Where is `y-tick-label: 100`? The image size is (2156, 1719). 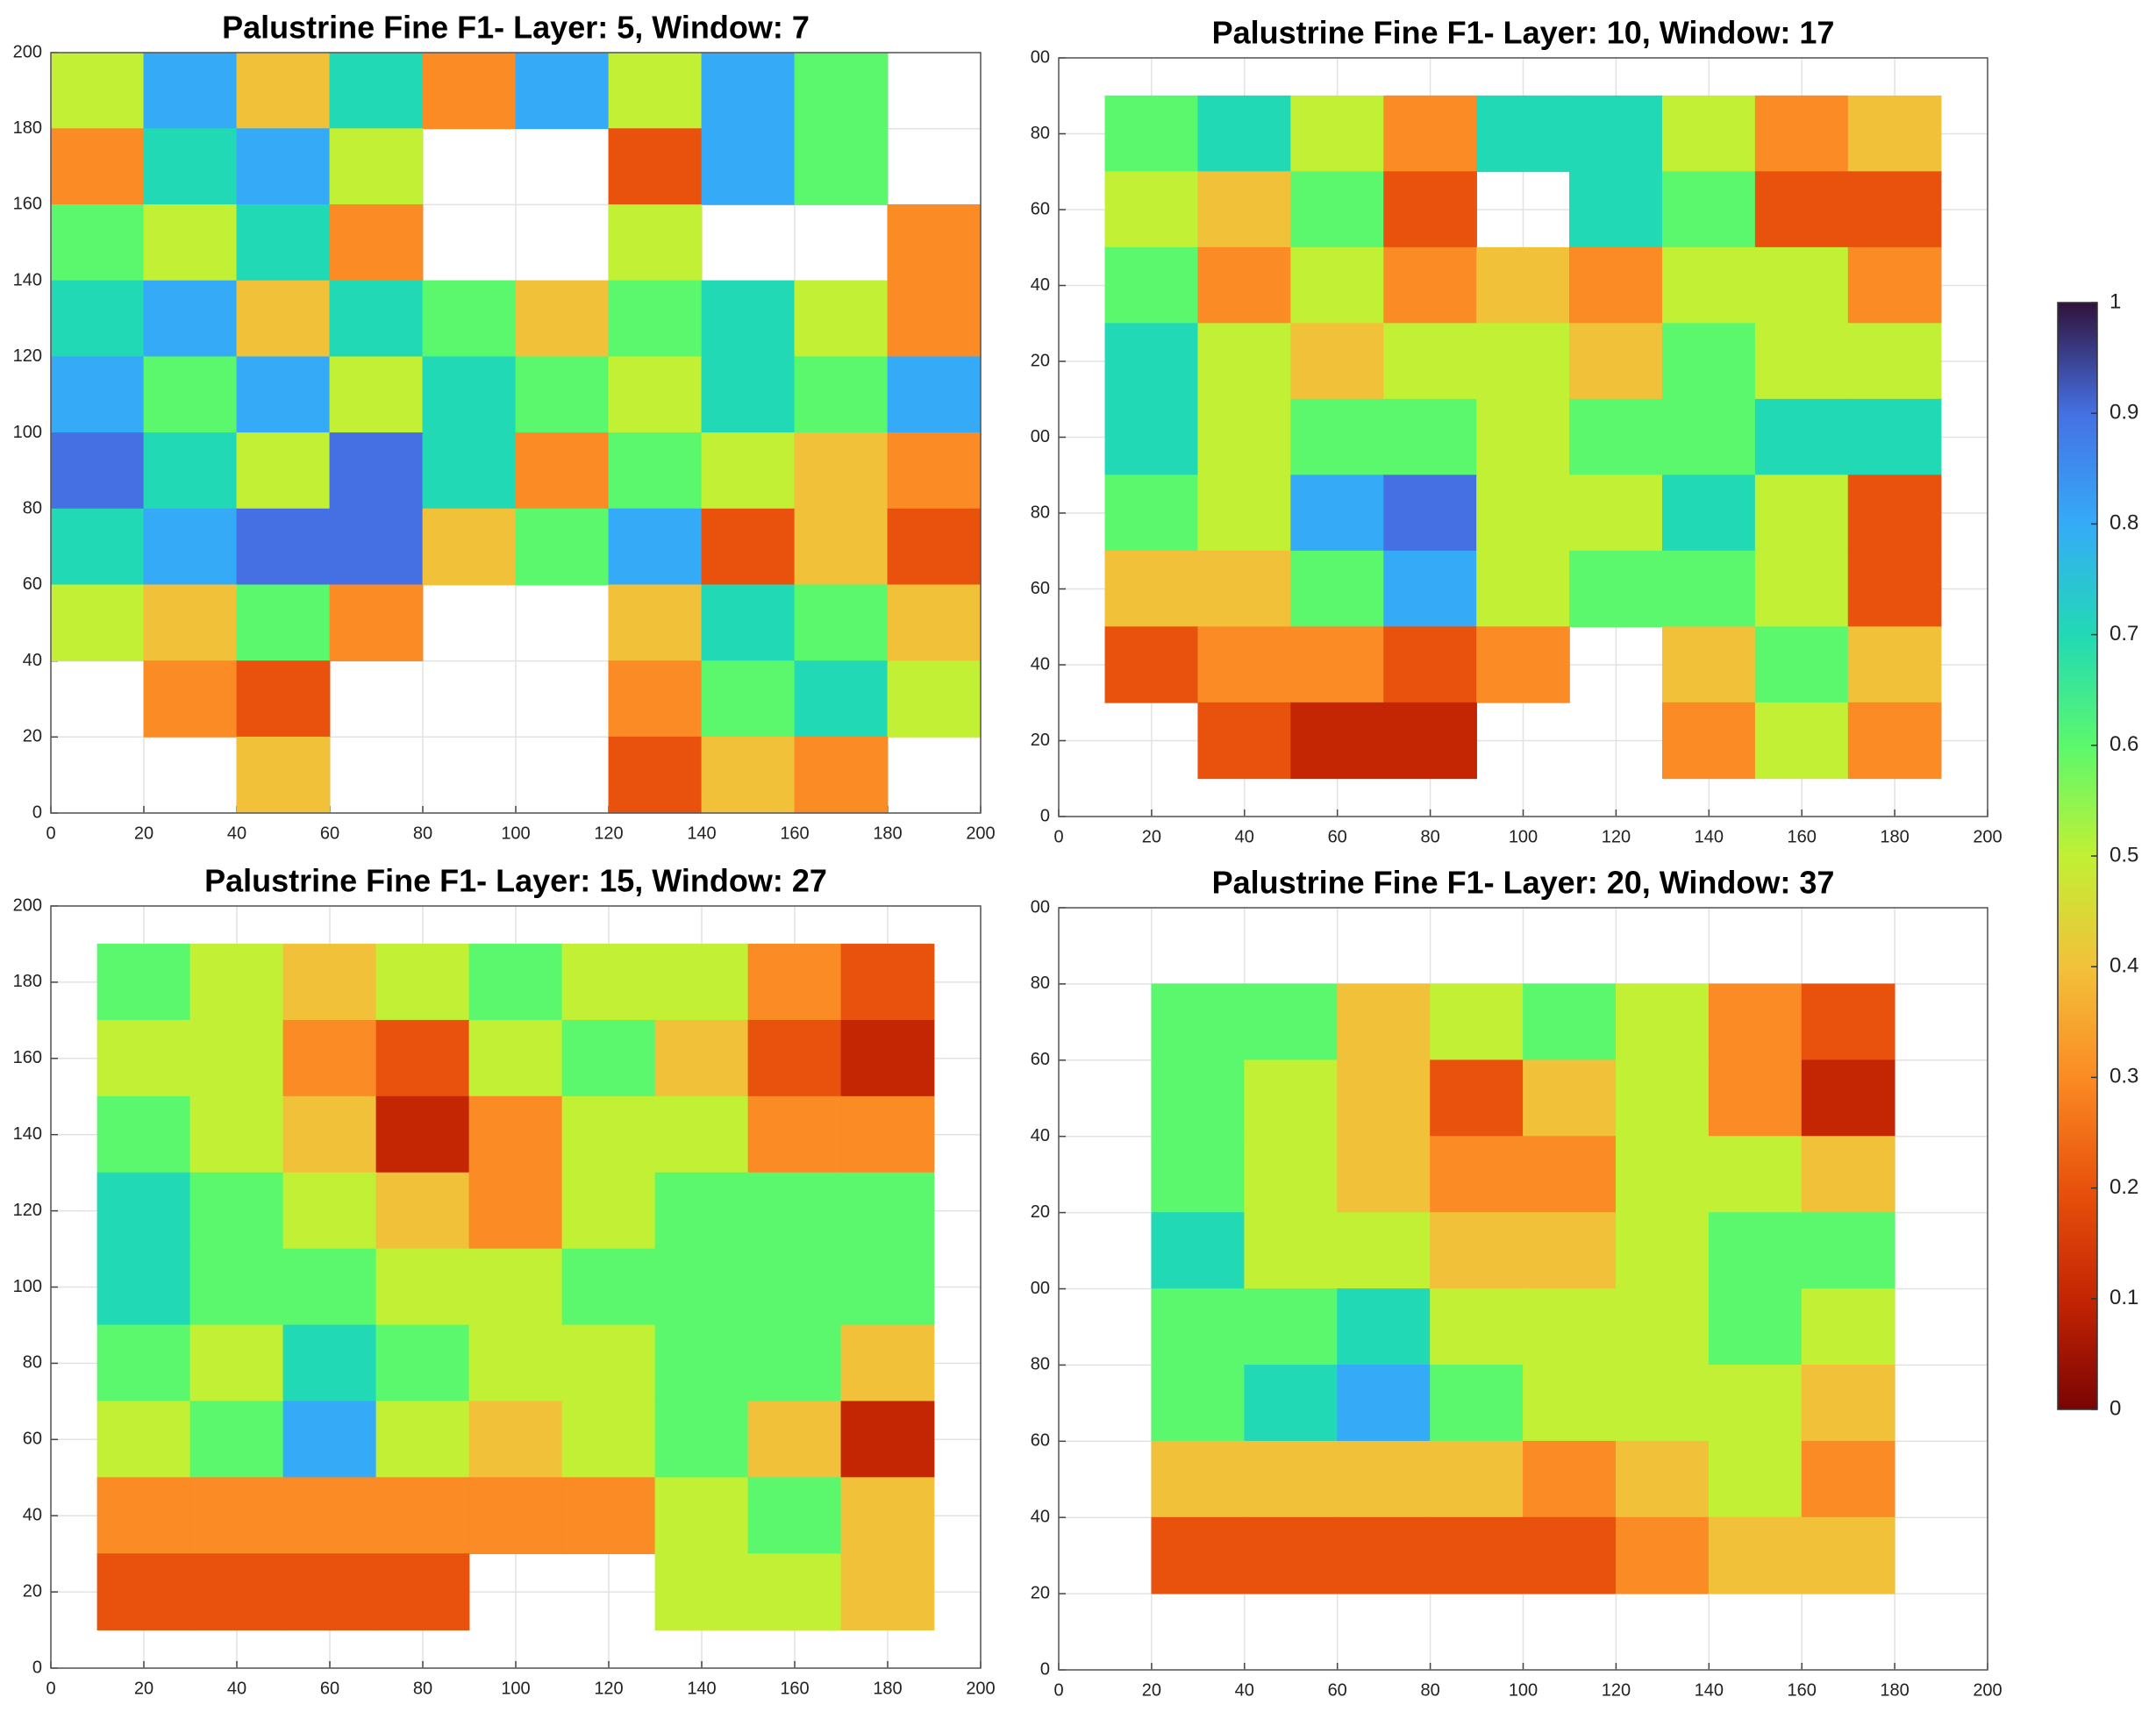
y-tick-label: 100 is located at coordinates (27, 432).